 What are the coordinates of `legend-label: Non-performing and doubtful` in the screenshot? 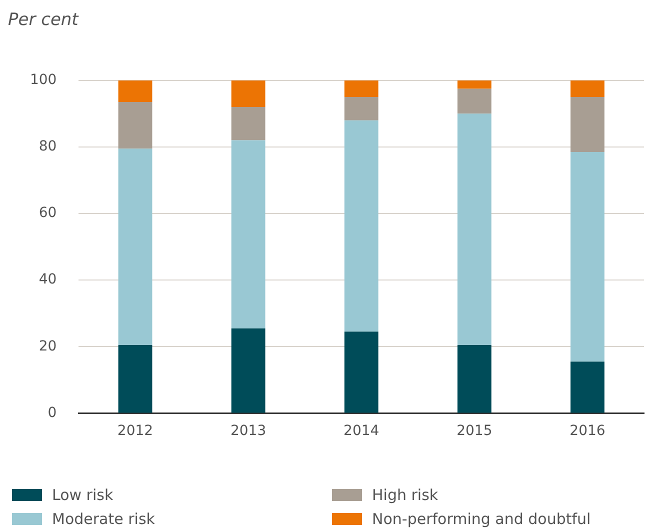 It's located at (481, 519).